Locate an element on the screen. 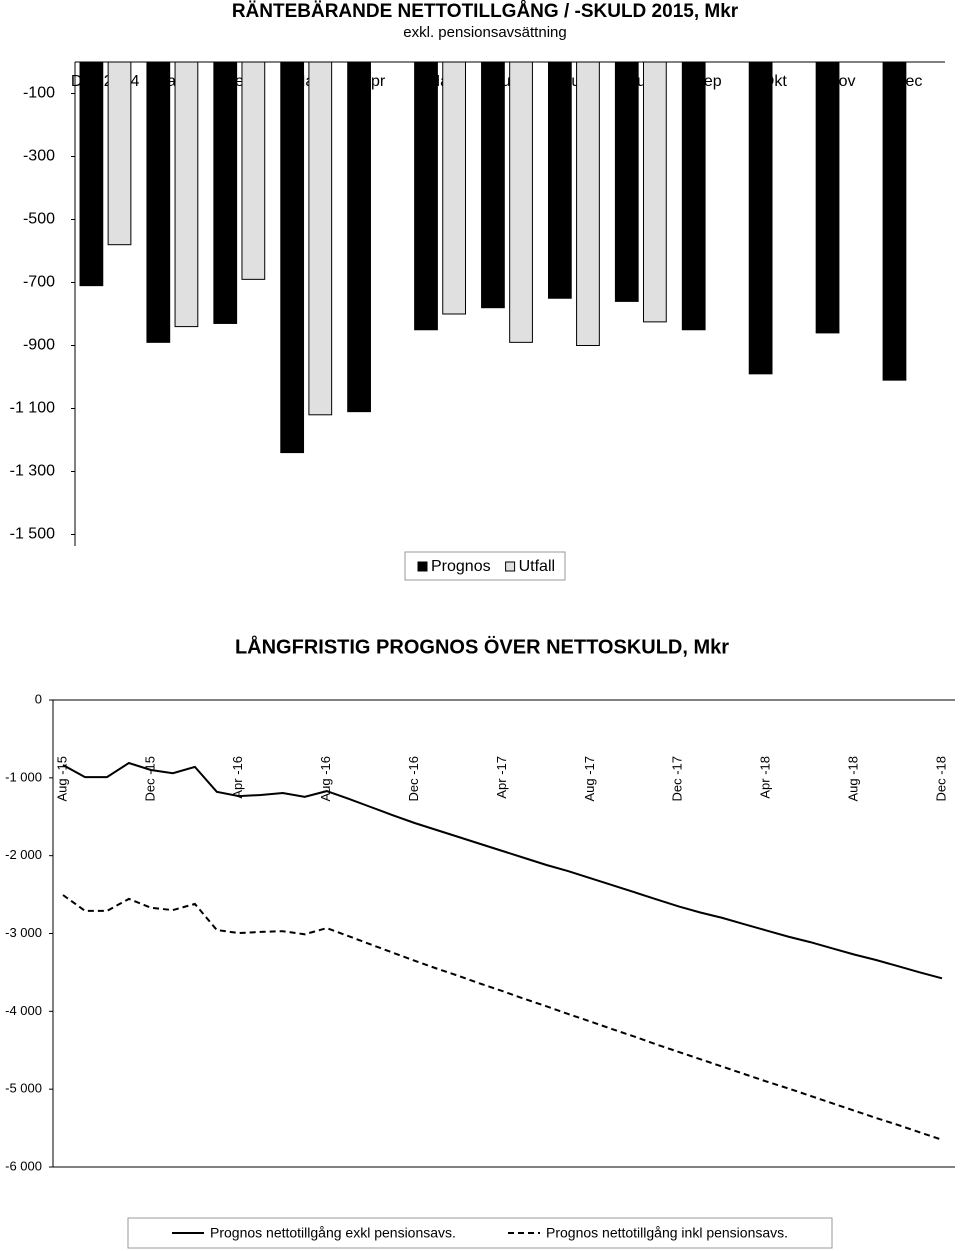  y-tick-label: -100 is located at coordinates (39, 93).